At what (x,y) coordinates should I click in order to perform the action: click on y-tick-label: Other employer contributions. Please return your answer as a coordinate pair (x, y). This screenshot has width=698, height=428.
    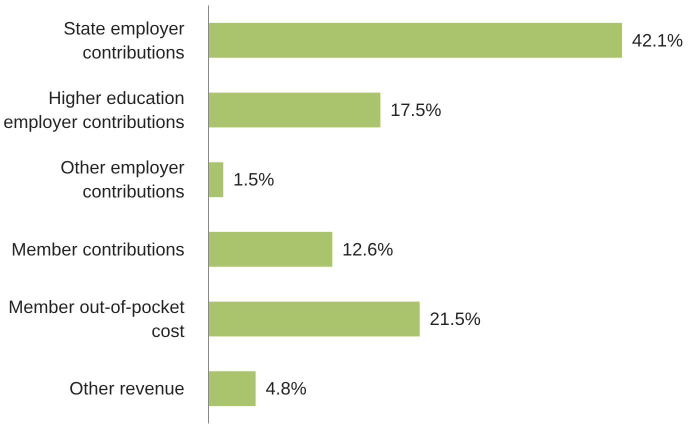
    Looking at the image, I should click on (122, 180).